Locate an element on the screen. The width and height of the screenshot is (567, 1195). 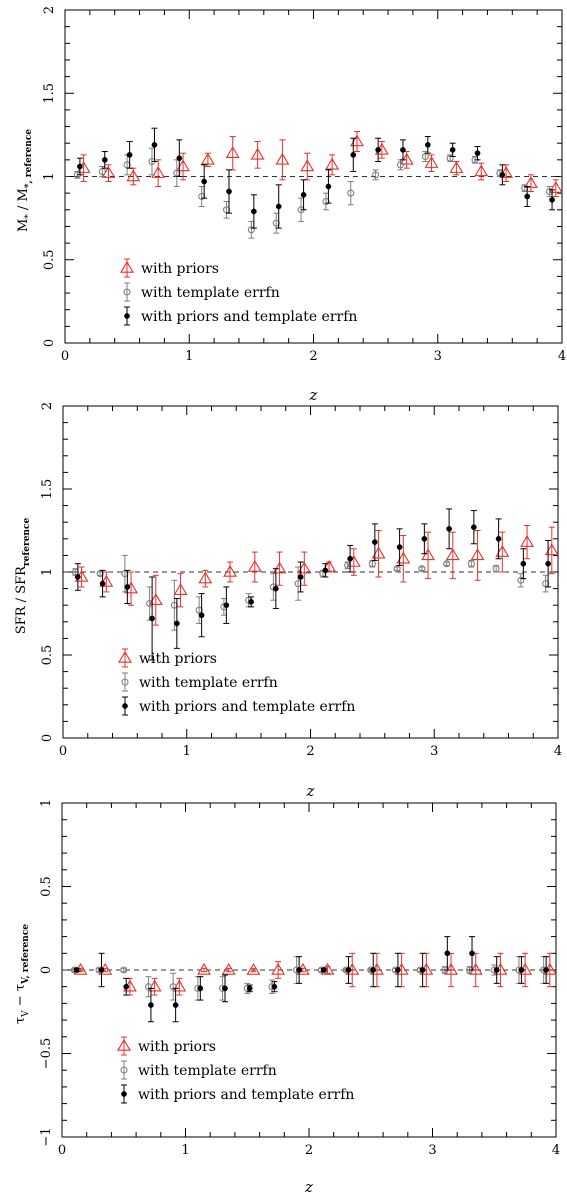
x-tick-label: 4 is located at coordinates (562, 356).